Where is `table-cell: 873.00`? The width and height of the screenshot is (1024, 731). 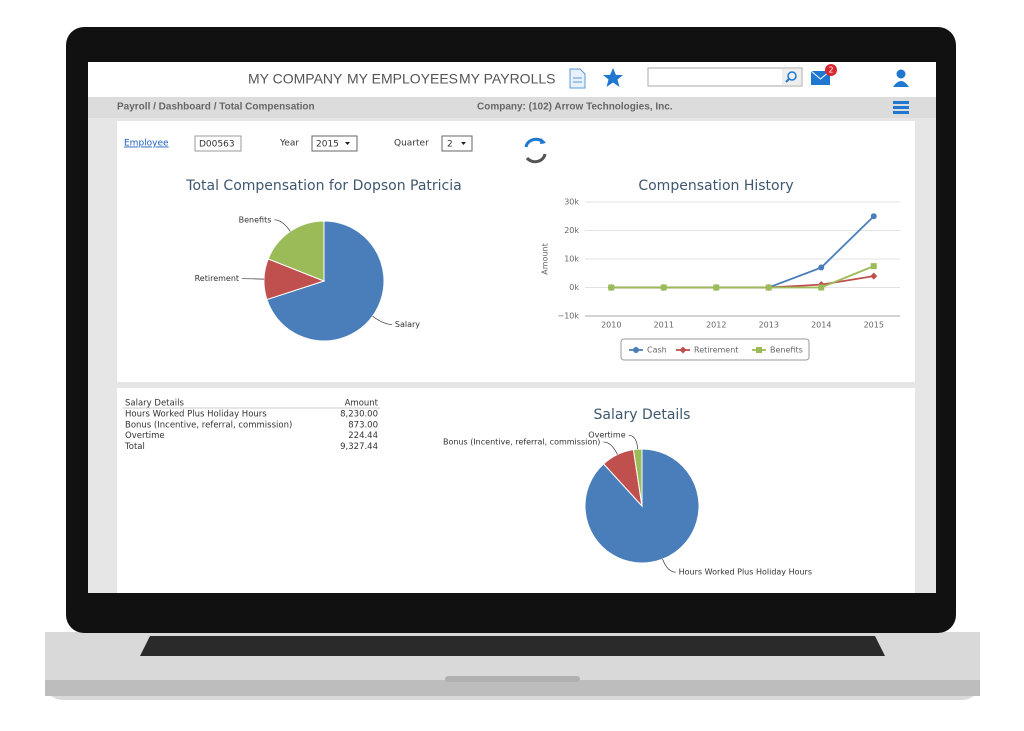 table-cell: 873.00 is located at coordinates (363, 425).